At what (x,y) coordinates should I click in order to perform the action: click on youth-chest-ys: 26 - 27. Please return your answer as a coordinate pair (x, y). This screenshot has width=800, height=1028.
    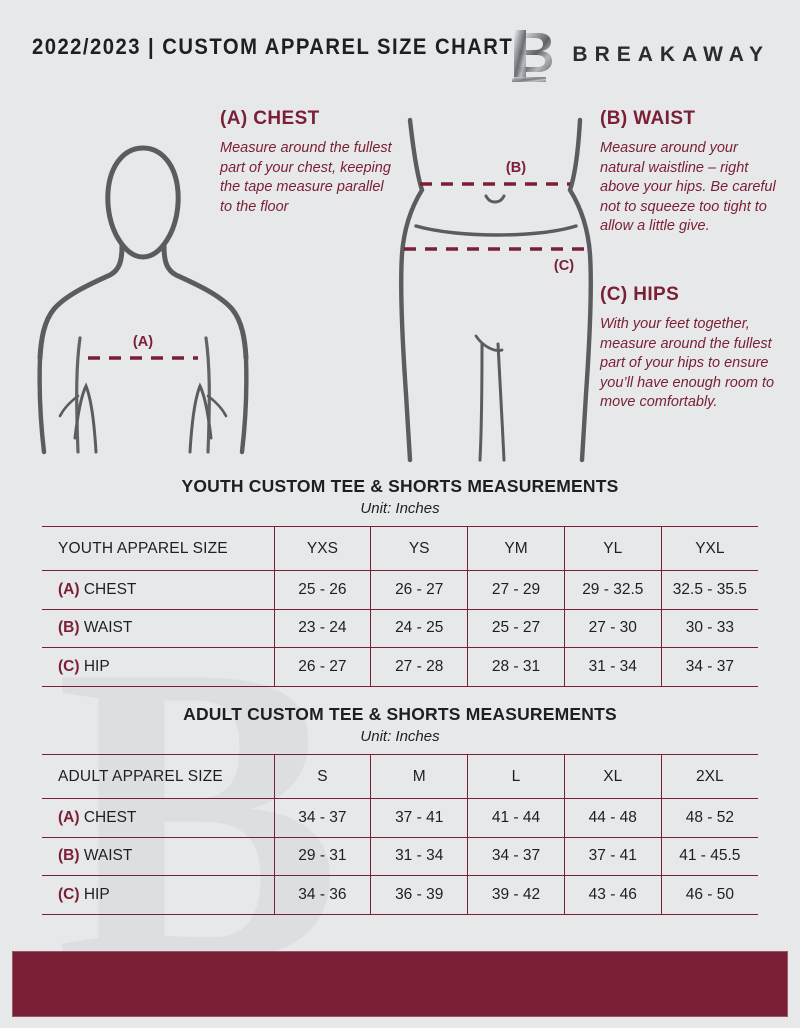
    Looking at the image, I should click on (419, 590).